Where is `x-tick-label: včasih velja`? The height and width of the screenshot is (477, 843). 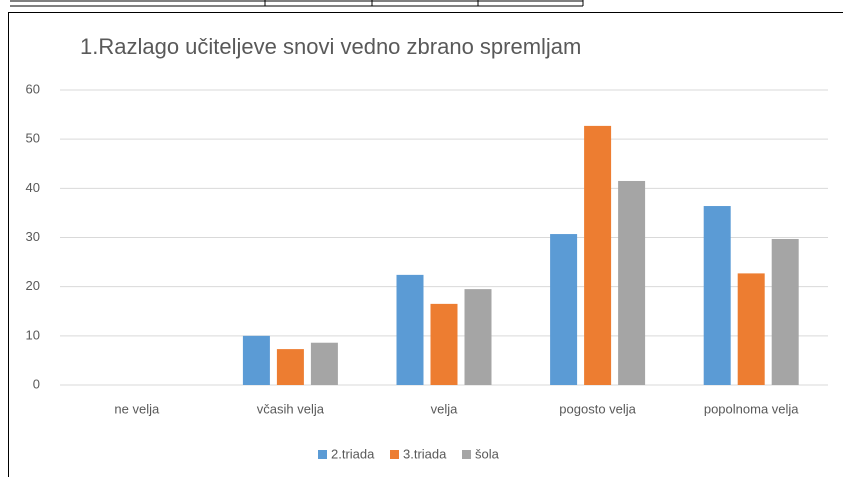
x-tick-label: včasih velja is located at coordinates (291, 408).